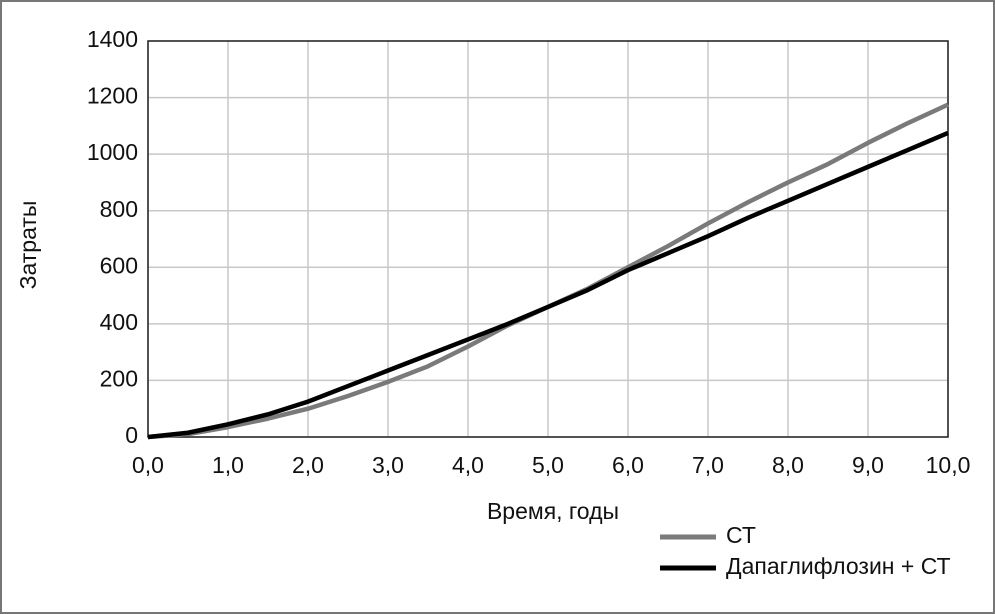 This screenshot has height=614, width=995. I want to click on x-tick-label: 8,0, so click(788, 465).